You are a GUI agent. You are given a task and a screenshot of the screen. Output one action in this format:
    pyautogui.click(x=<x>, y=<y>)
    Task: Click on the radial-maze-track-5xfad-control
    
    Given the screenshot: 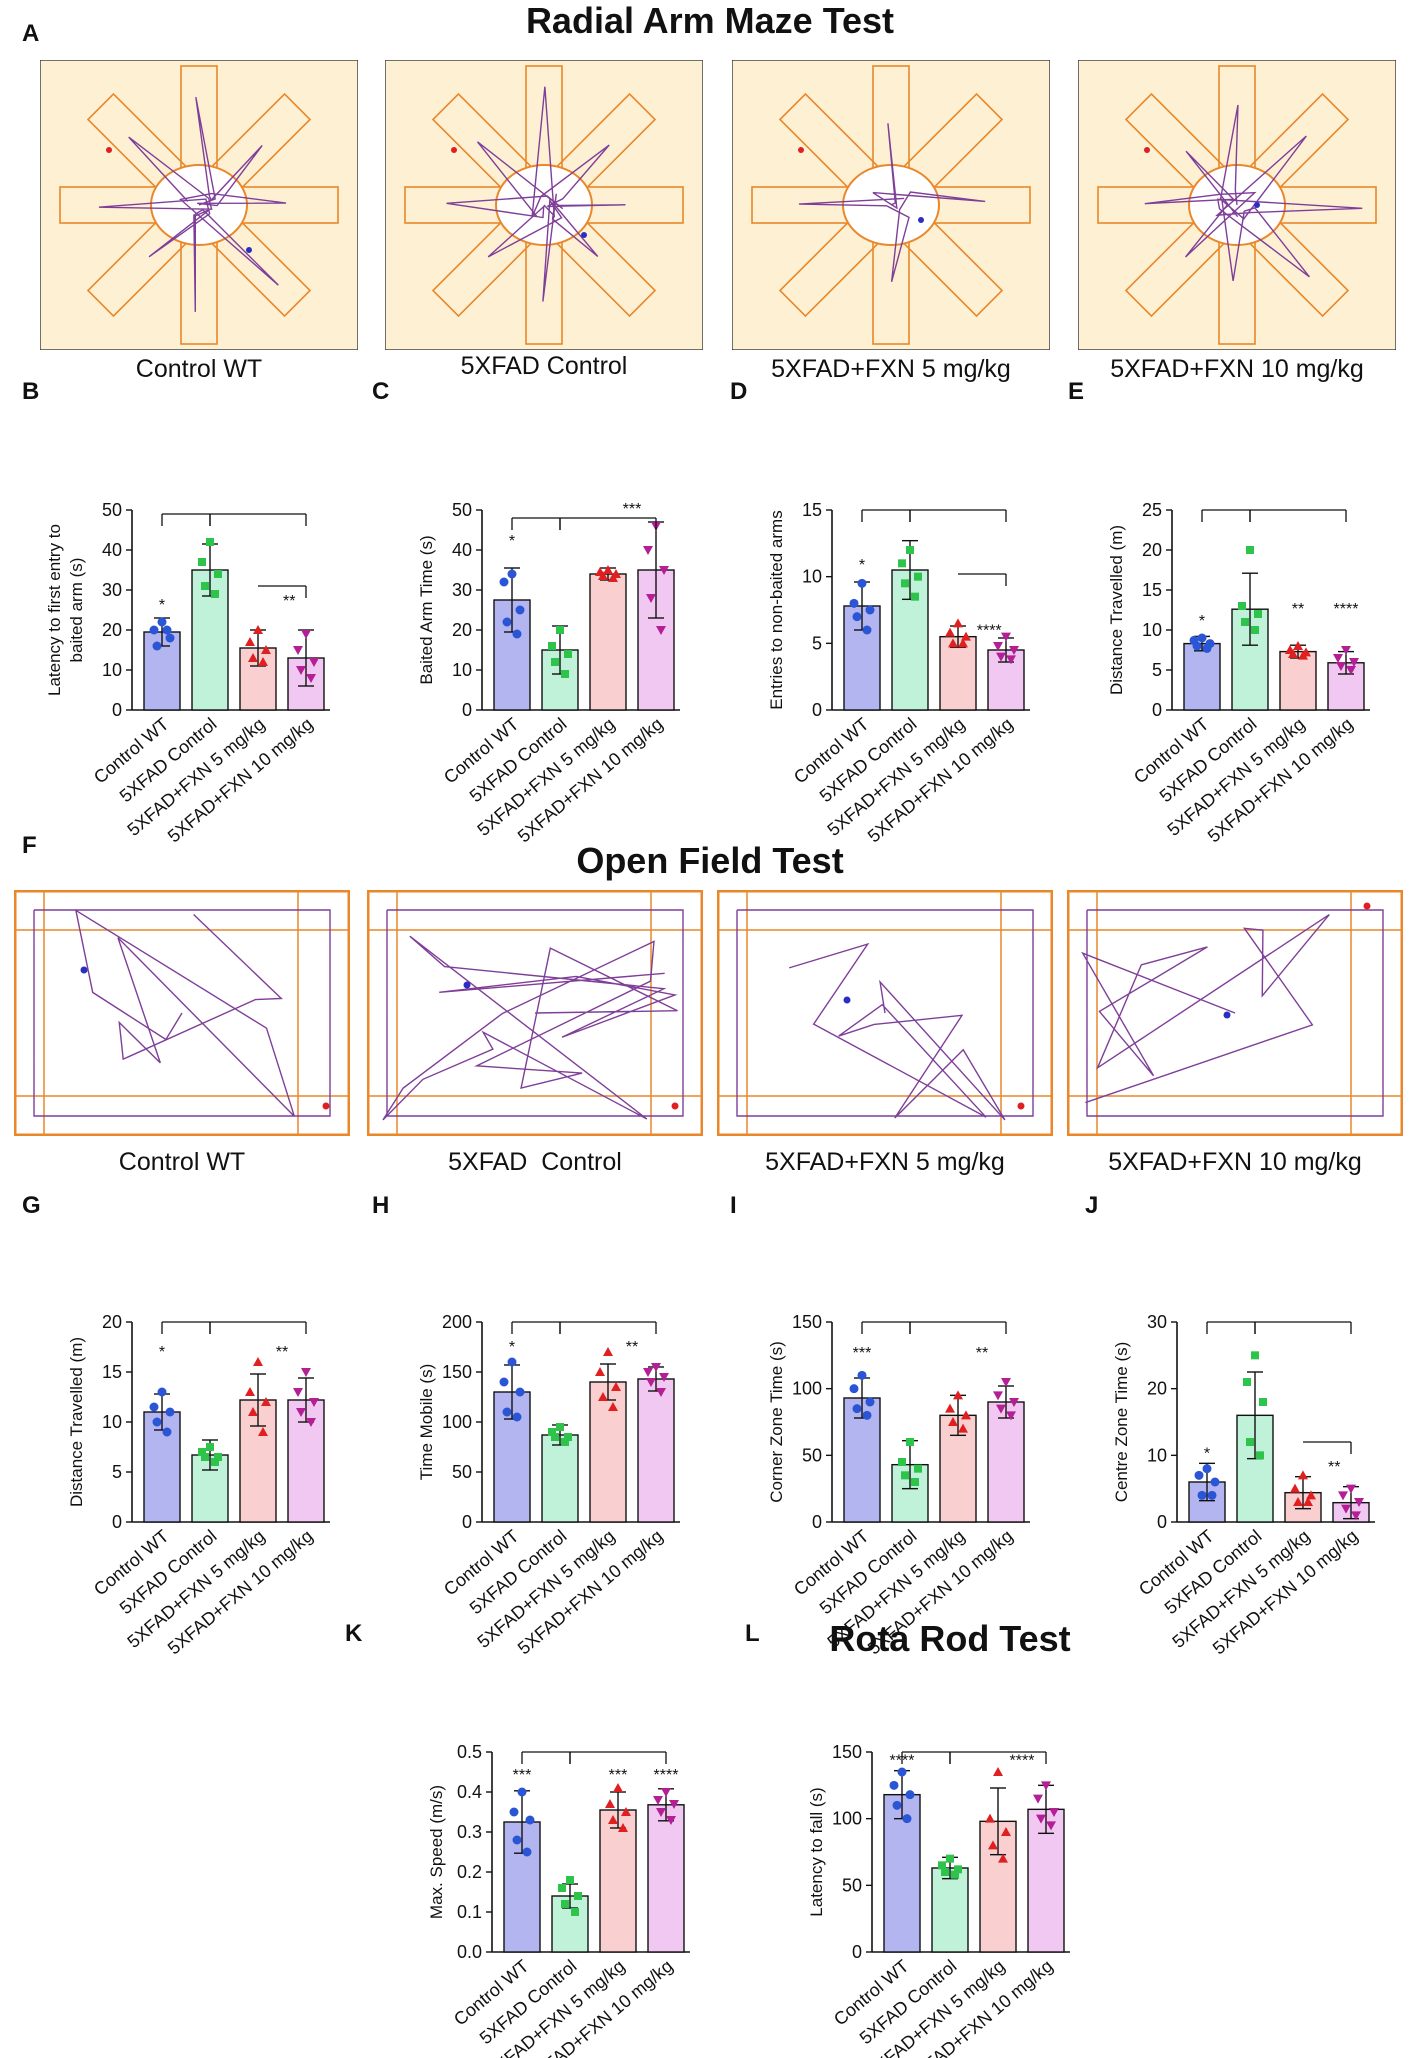 What is the action you would take?
    pyautogui.click(x=544, y=205)
    